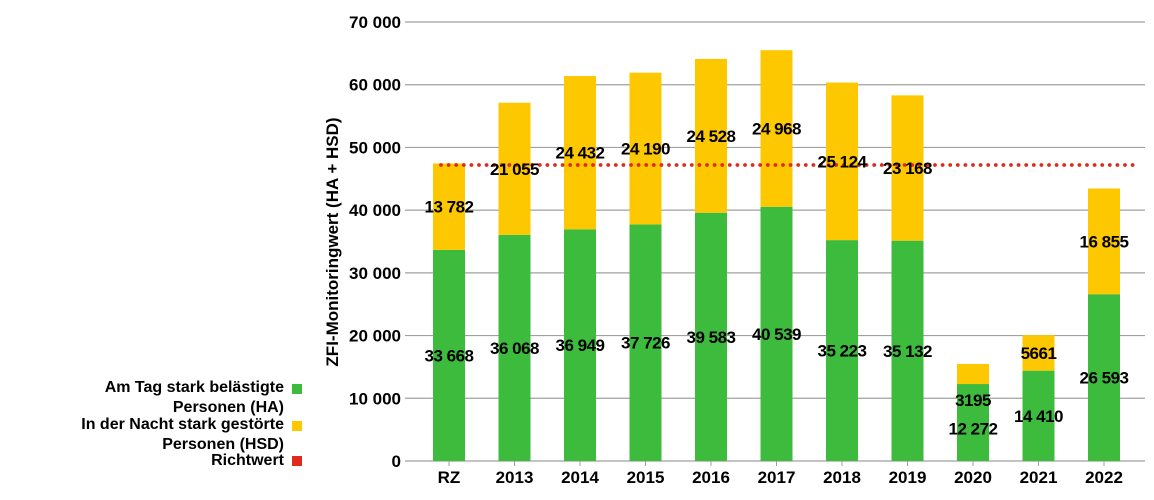 This screenshot has width=1154, height=500. What do you see at coordinates (973, 477) in the screenshot?
I see `x-tick-label: 2020` at bounding box center [973, 477].